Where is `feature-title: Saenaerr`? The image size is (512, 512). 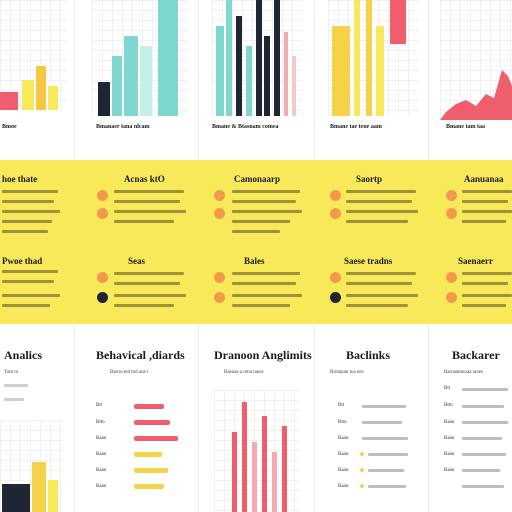 feature-title: Saenaerr is located at coordinates (475, 261).